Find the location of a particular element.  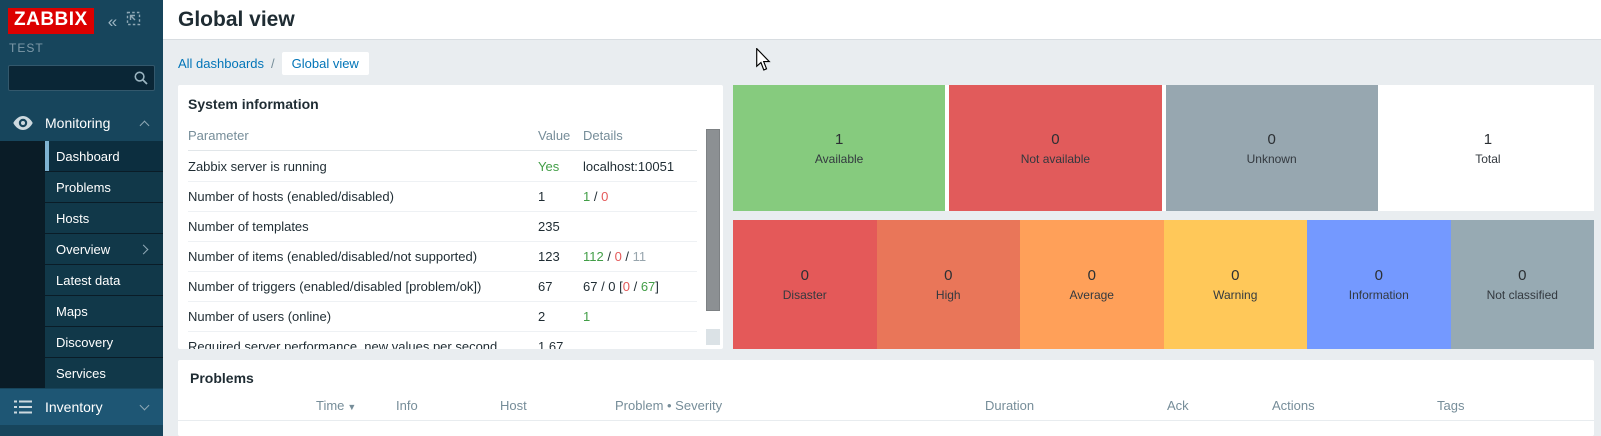

detail-segment: localhost:10051 is located at coordinates (629, 166).